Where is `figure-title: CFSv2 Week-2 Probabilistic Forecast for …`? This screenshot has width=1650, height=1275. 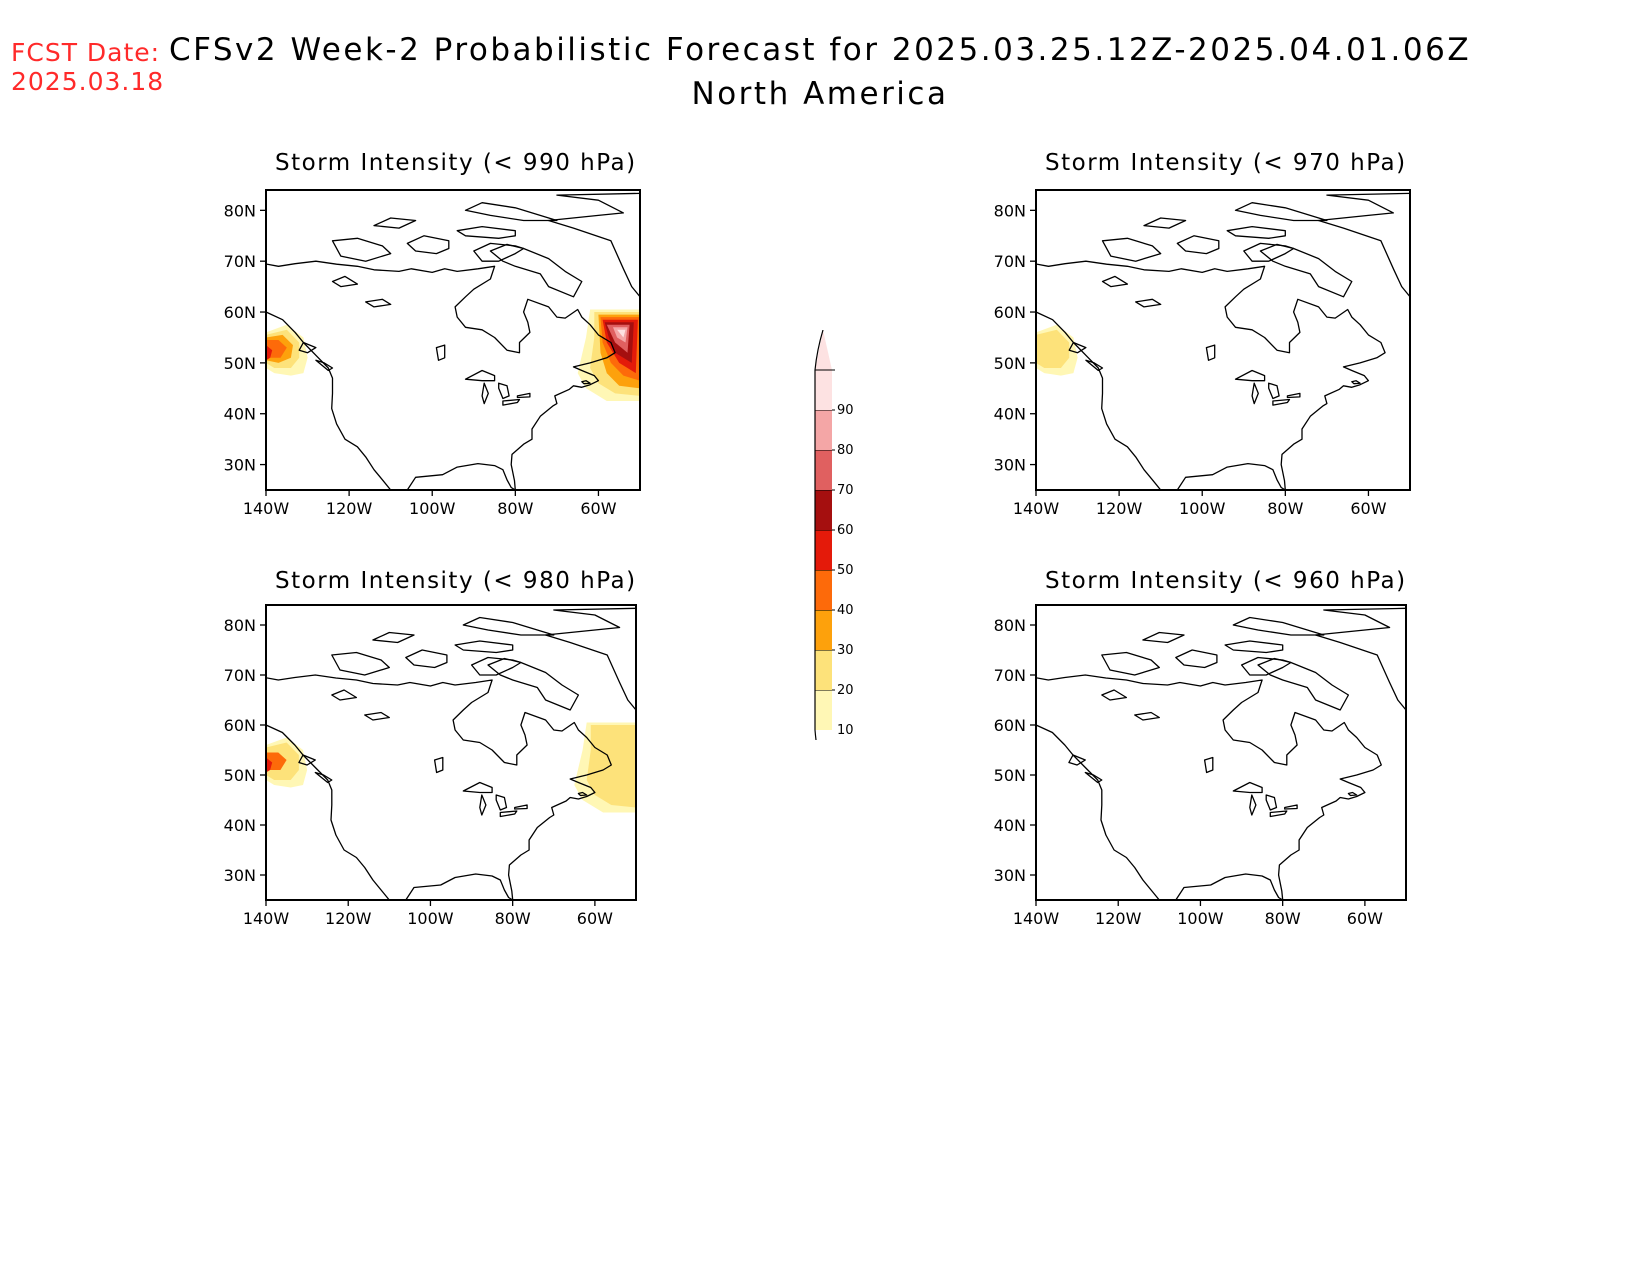
figure-title: CFSv2 Week-2 Probabilistic Forecast for … is located at coordinates (820, 50).